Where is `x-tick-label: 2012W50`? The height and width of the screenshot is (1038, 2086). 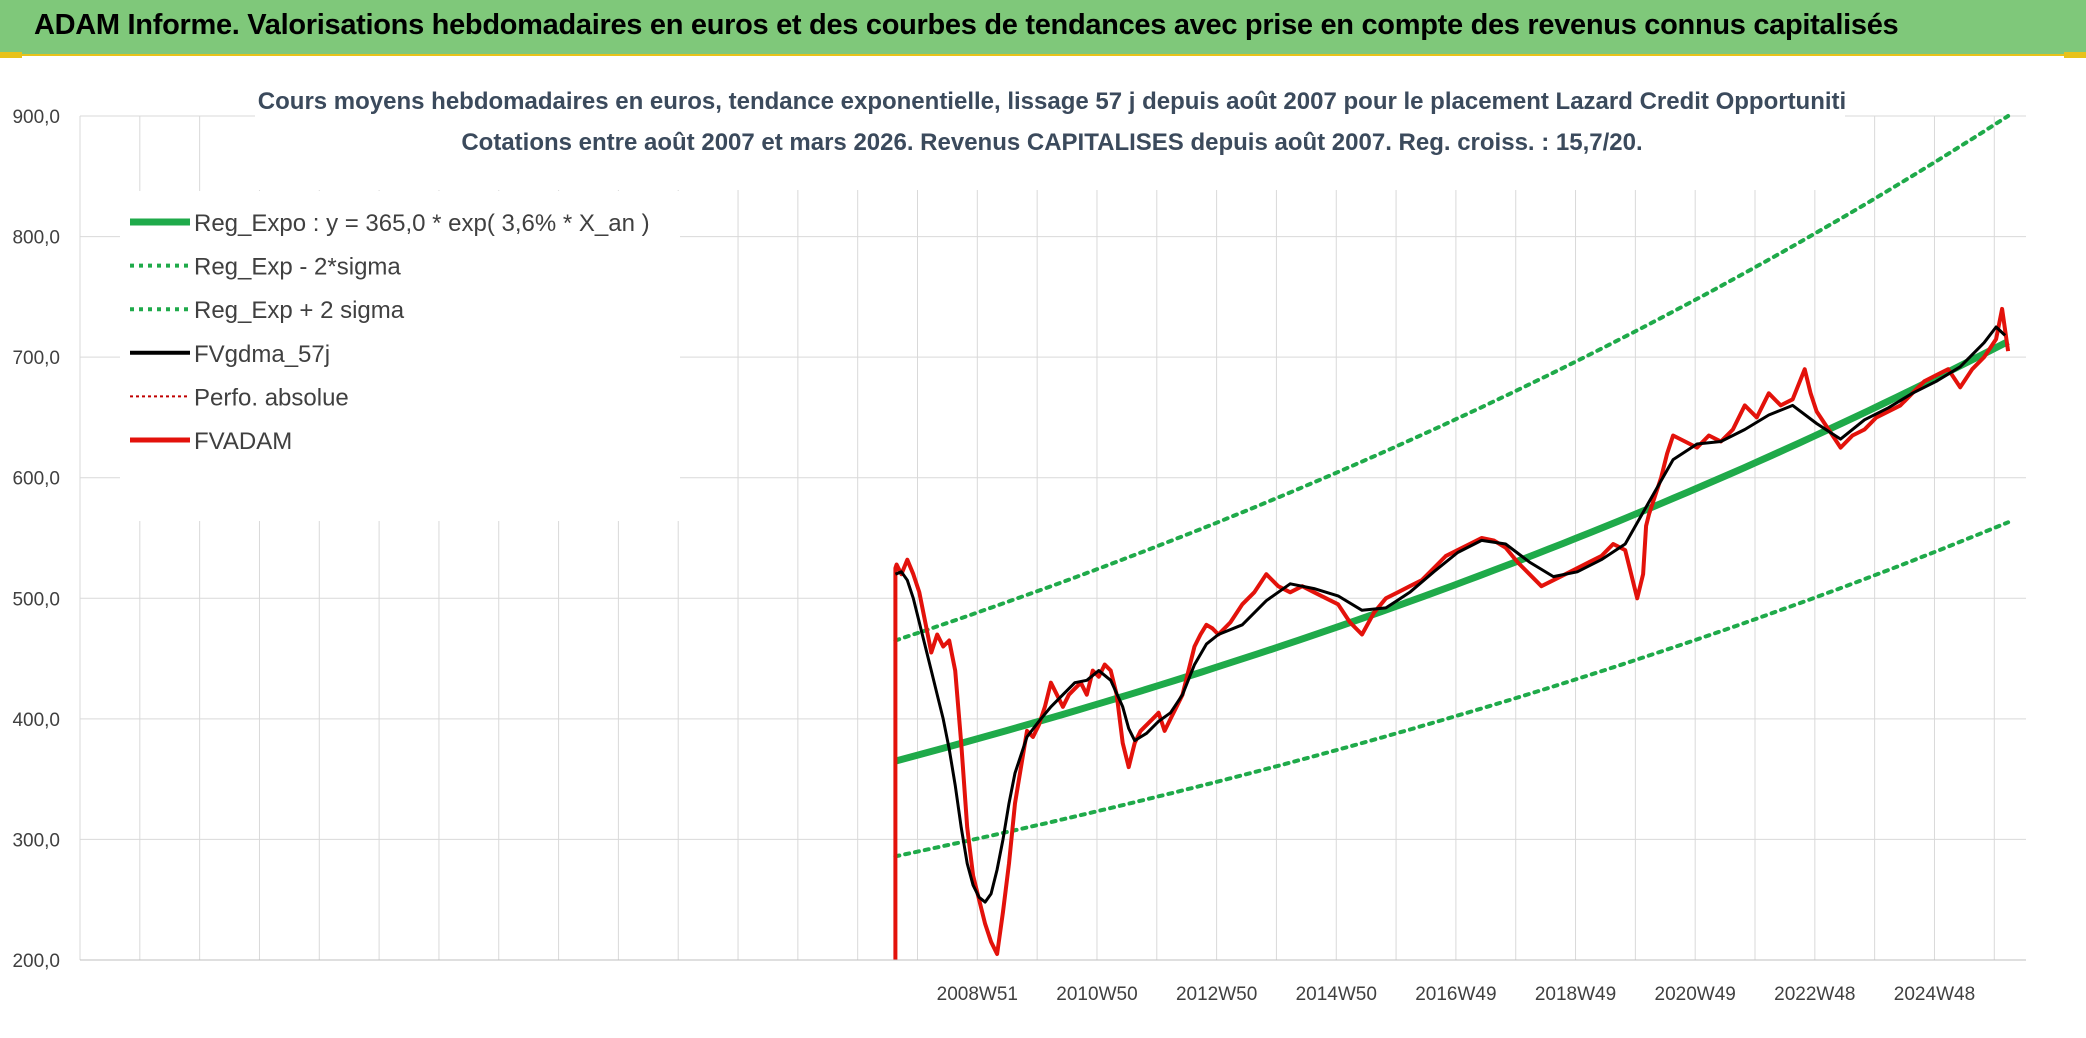 x-tick-label: 2012W50 is located at coordinates (1216, 994).